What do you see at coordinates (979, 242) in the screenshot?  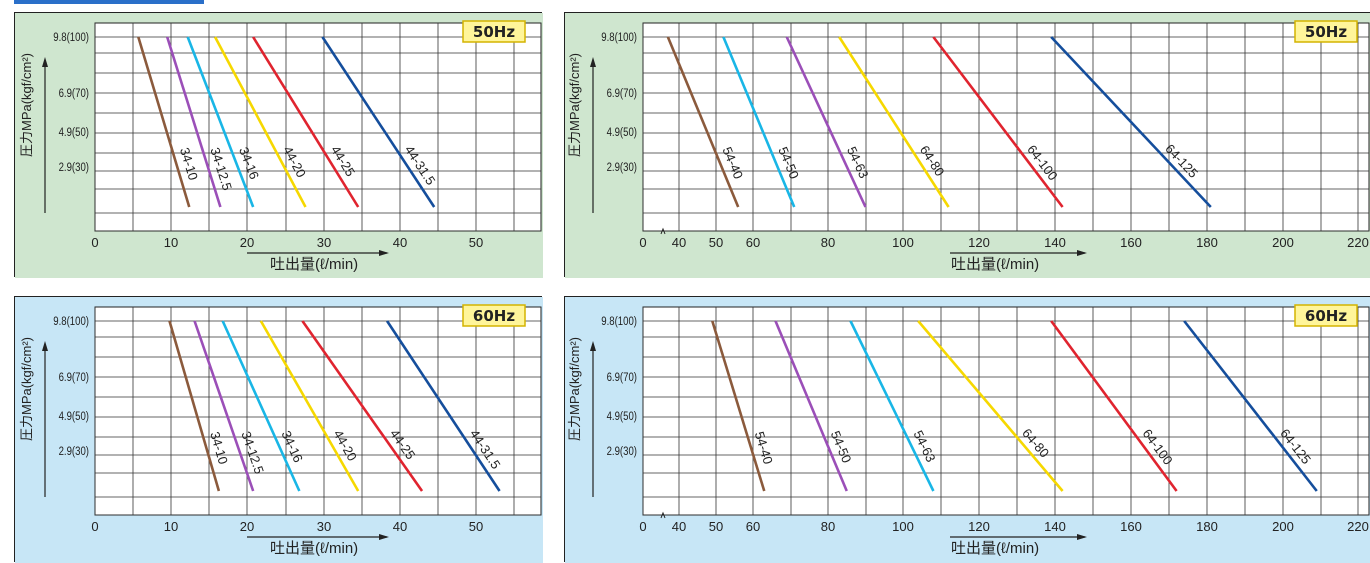 I see `x-tick-label: 120` at bounding box center [979, 242].